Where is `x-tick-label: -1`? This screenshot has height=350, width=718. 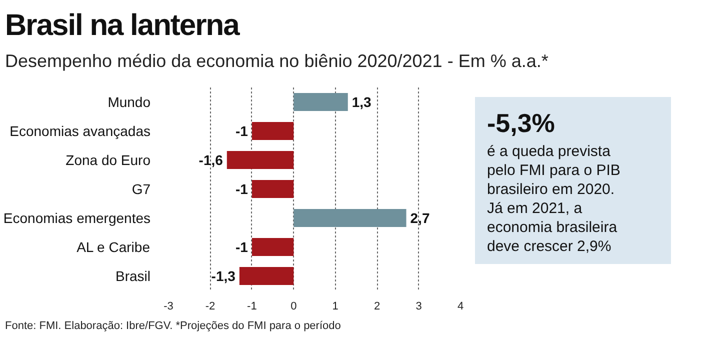 x-tick-label: -1 is located at coordinates (252, 306).